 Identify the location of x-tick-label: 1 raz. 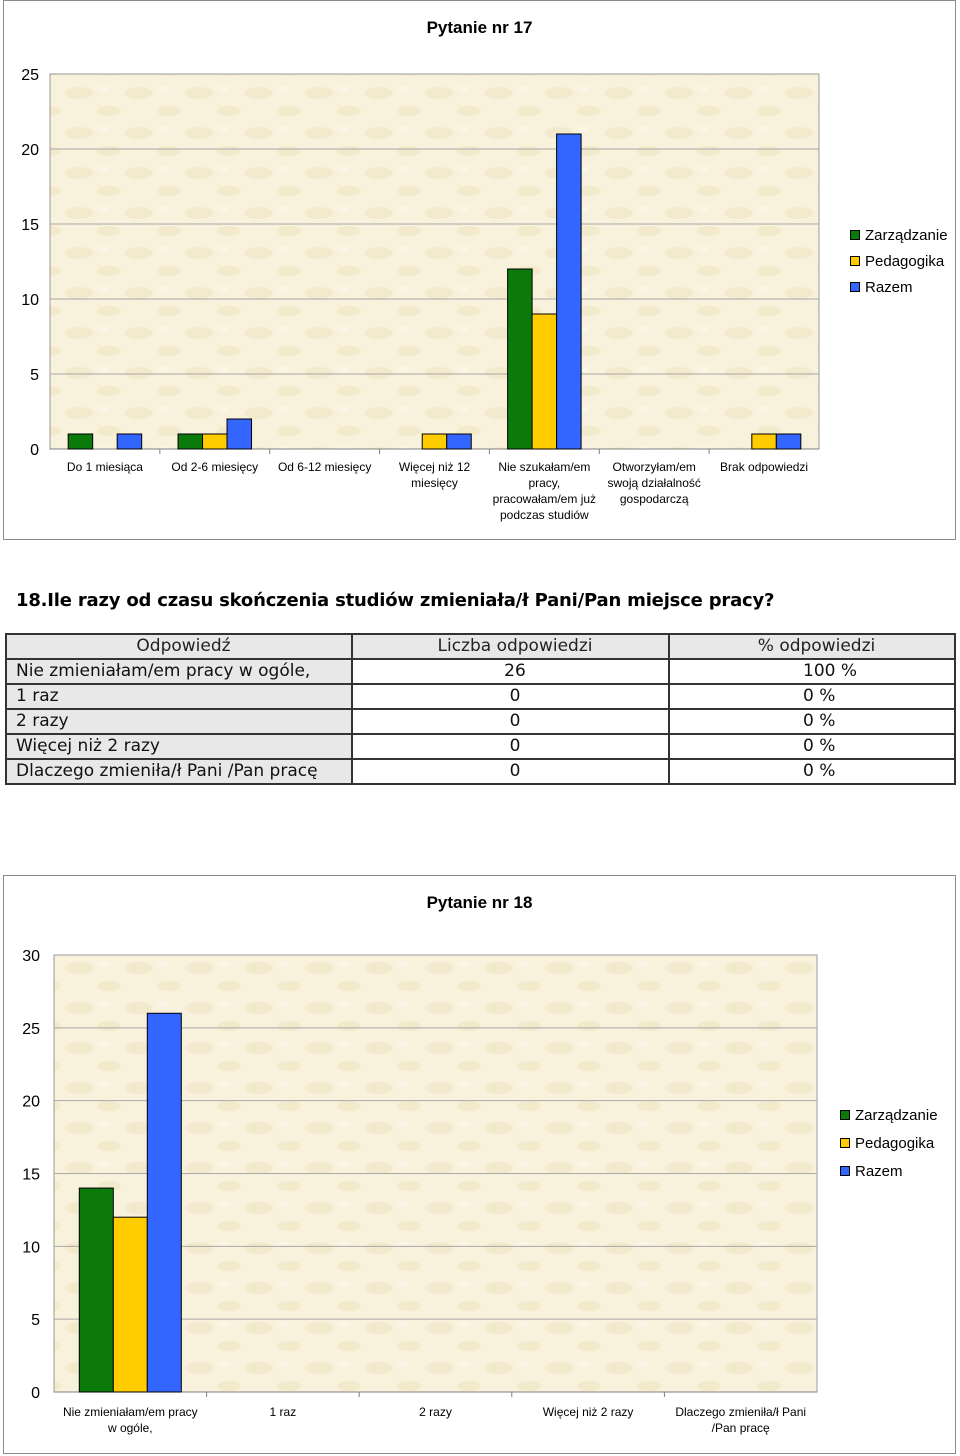
(283, 1412).